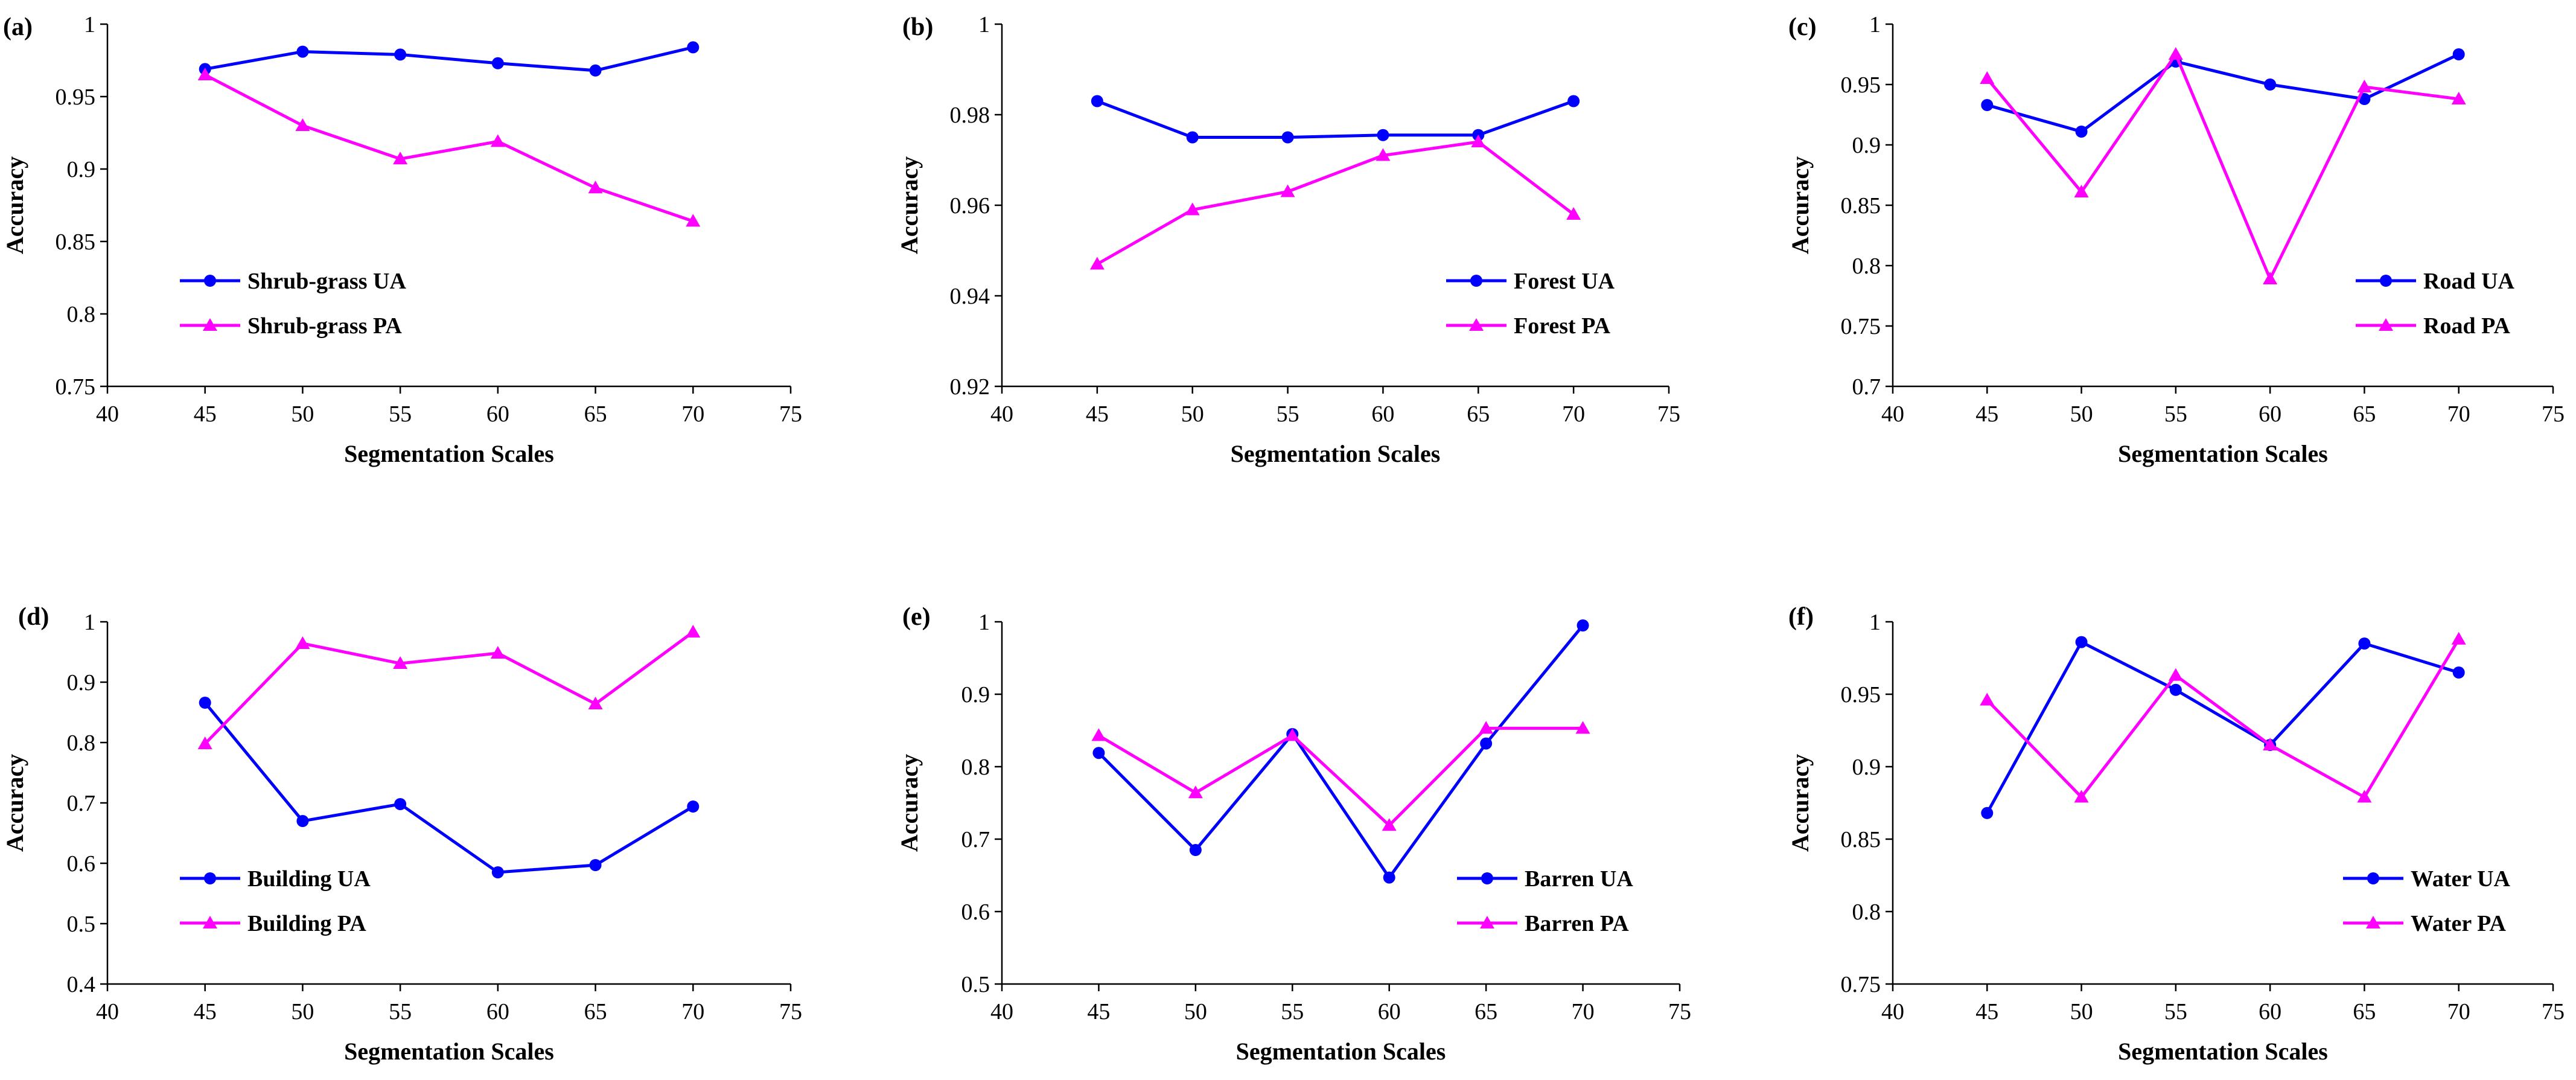 The width and height of the screenshot is (2576, 1080). I want to click on x-tick-label: 45, so click(1986, 1011).